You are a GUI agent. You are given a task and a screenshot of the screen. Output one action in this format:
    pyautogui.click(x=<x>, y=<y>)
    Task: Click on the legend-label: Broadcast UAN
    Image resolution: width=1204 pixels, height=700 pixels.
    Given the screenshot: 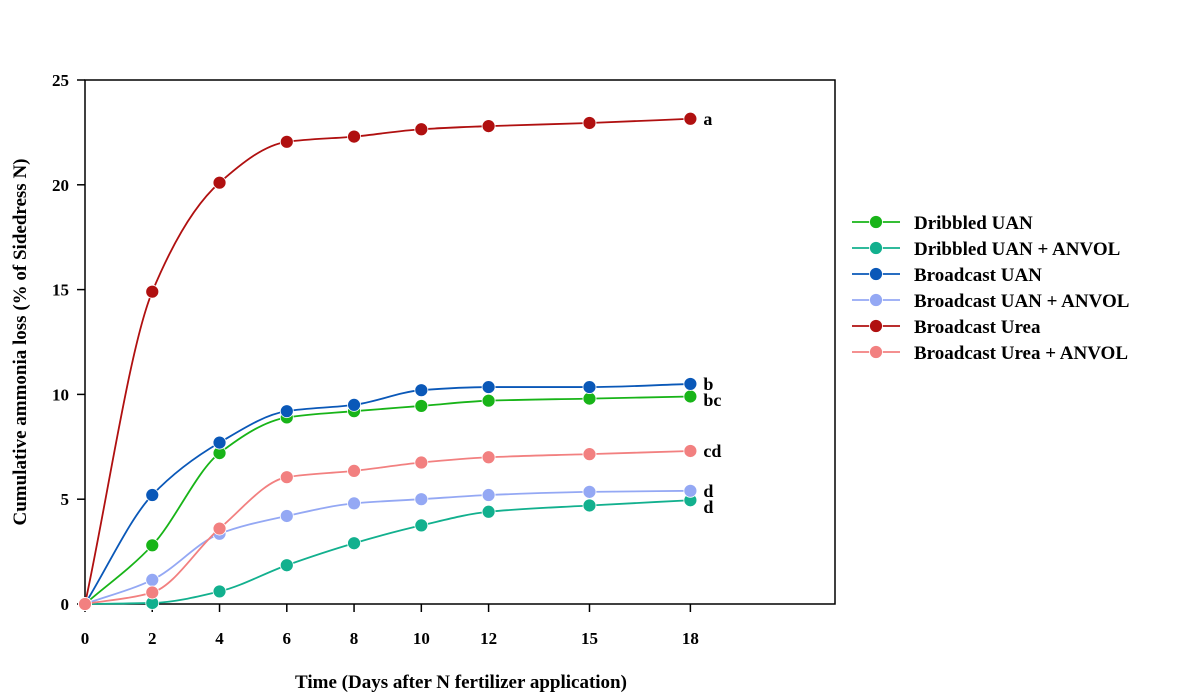 What is the action you would take?
    pyautogui.click(x=978, y=275)
    